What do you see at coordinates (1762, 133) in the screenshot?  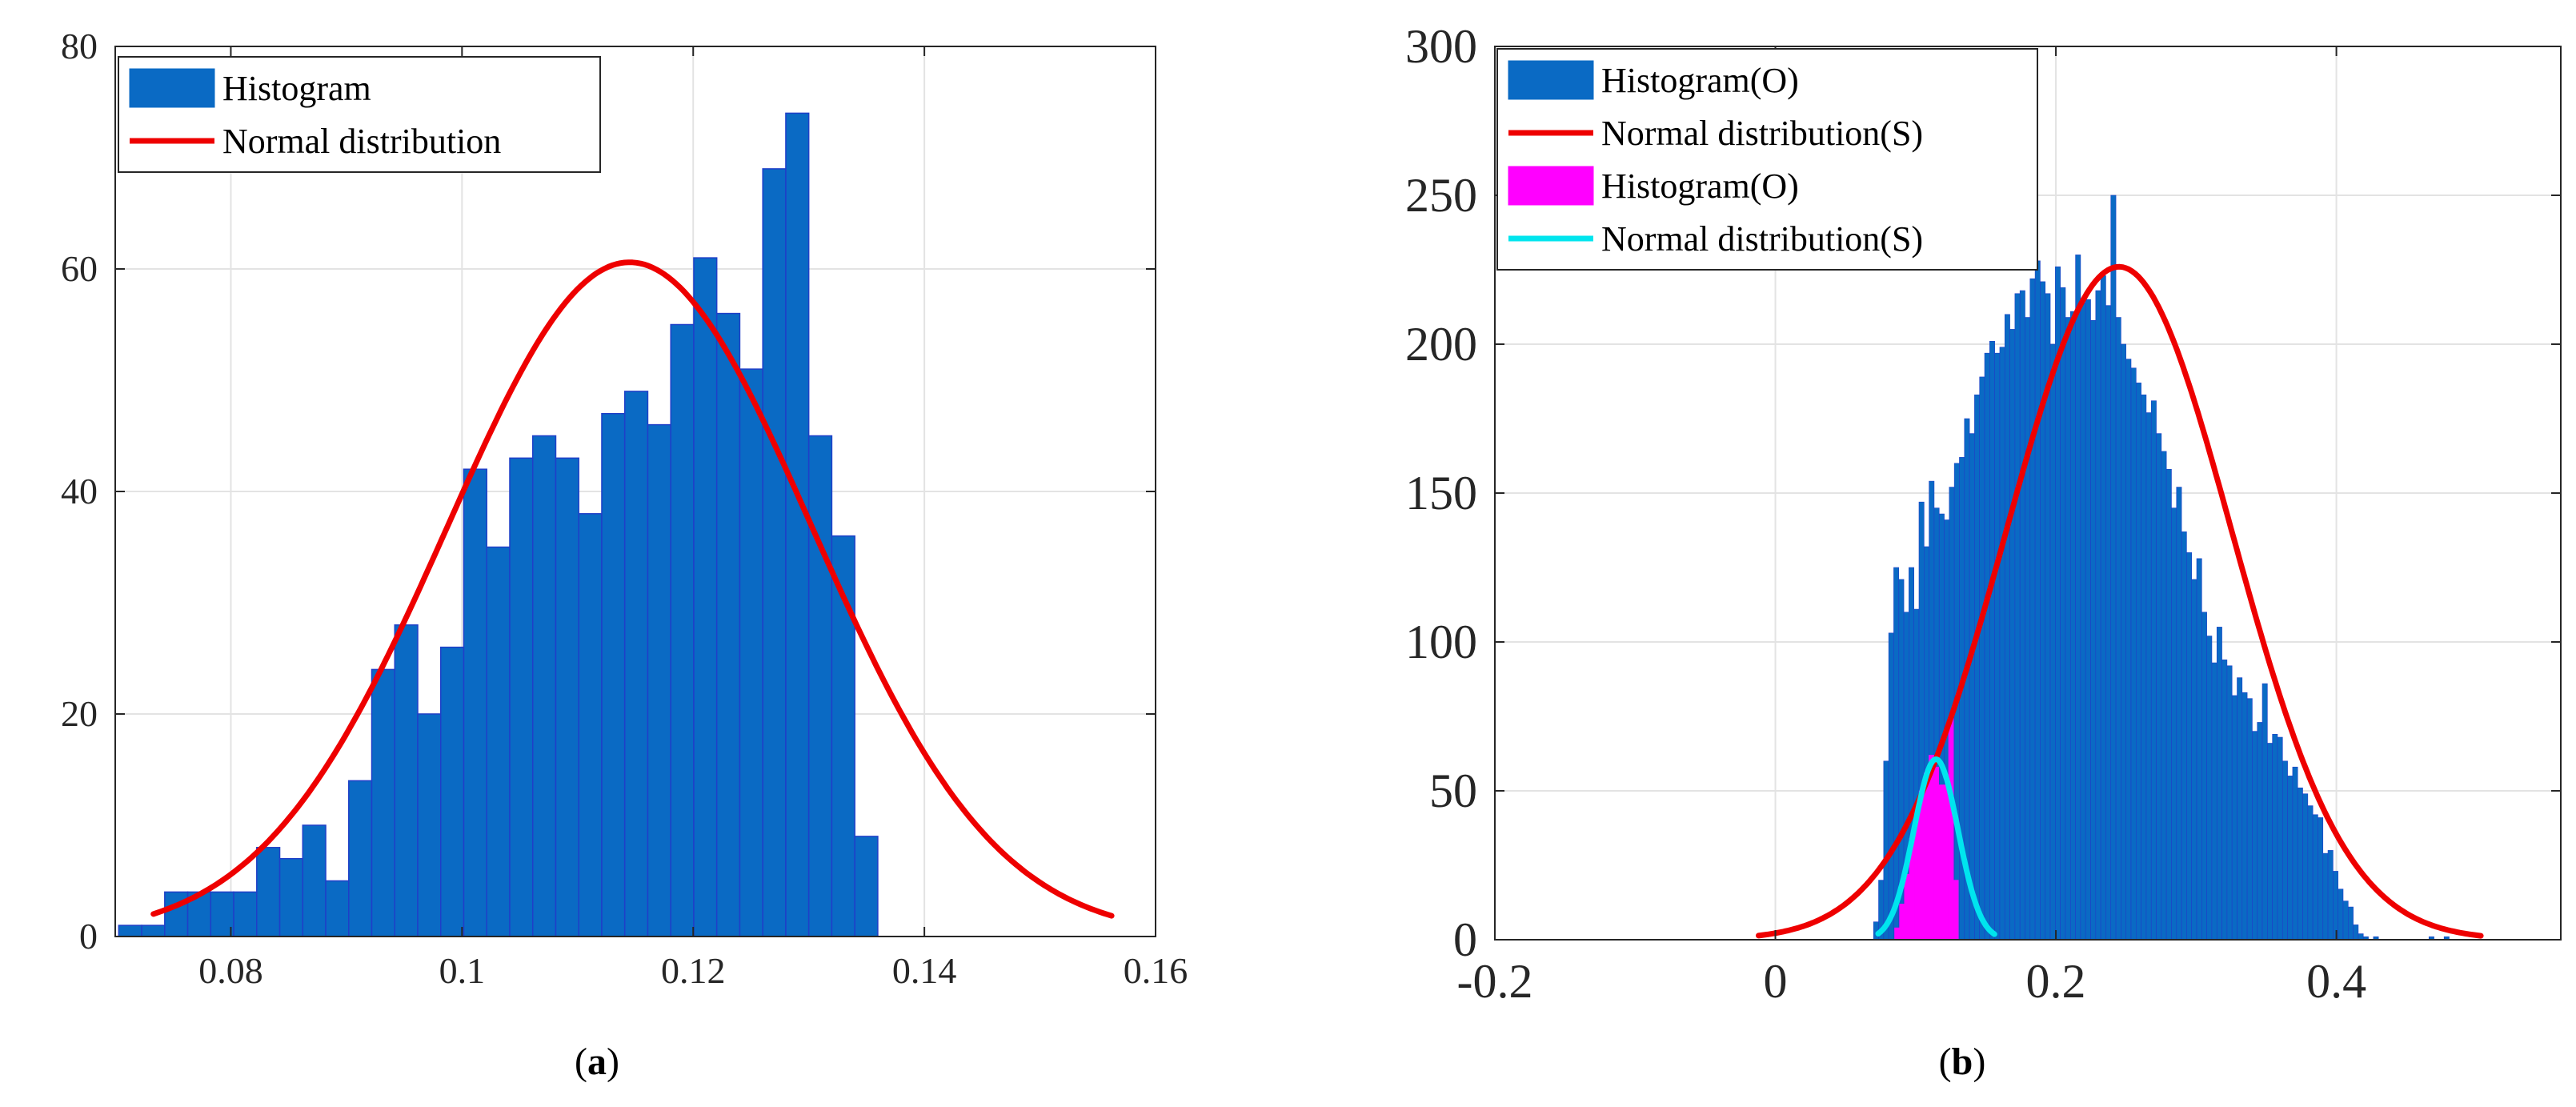 I see `legend-label: Normal distribution(S)` at bounding box center [1762, 133].